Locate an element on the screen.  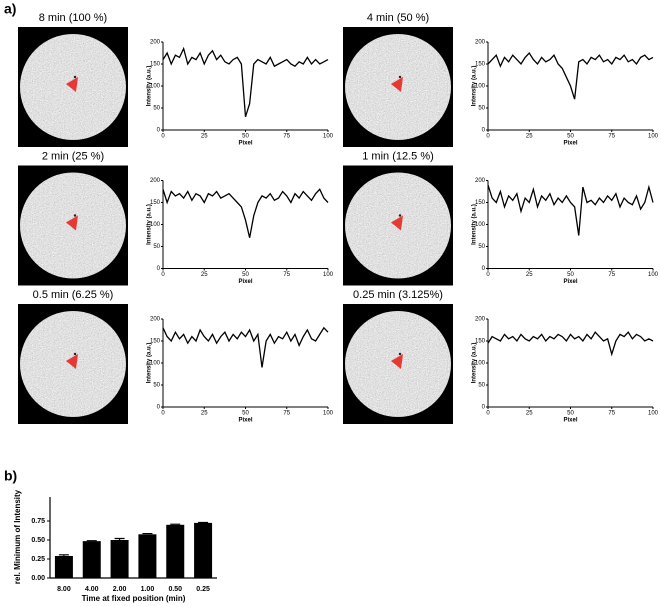
x-tick-label: 8.00 is located at coordinates (64, 589).